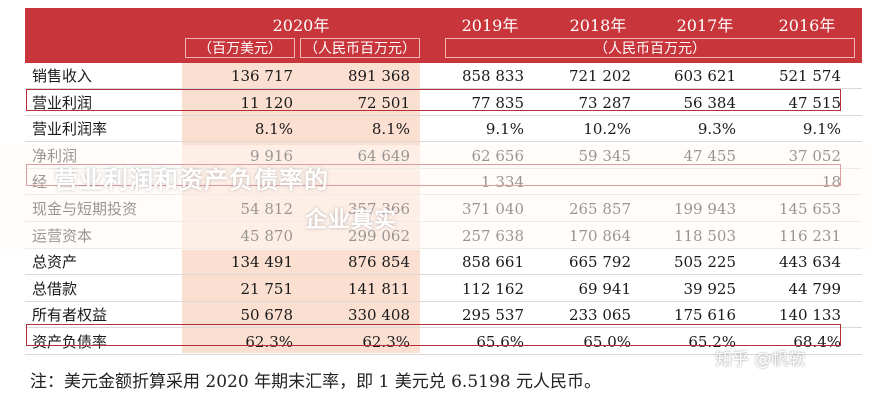 This screenshot has height=400, width=872. Describe the element at coordinates (240, 48) in the screenshot. I see `header-unit-usd: （百万美元）` at that location.